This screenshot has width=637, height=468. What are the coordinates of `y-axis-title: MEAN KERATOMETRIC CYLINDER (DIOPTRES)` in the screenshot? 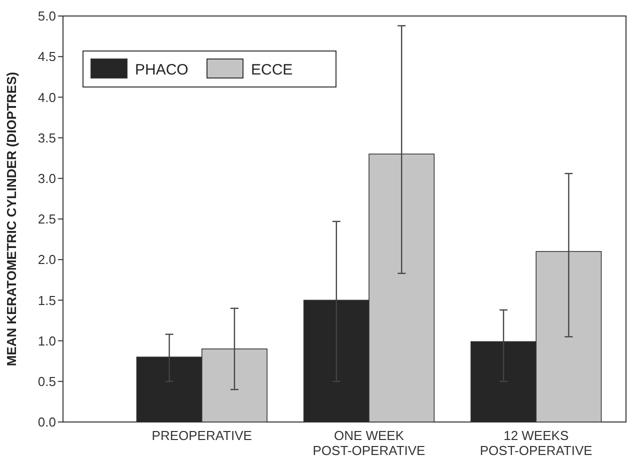 It's located at (11, 219).